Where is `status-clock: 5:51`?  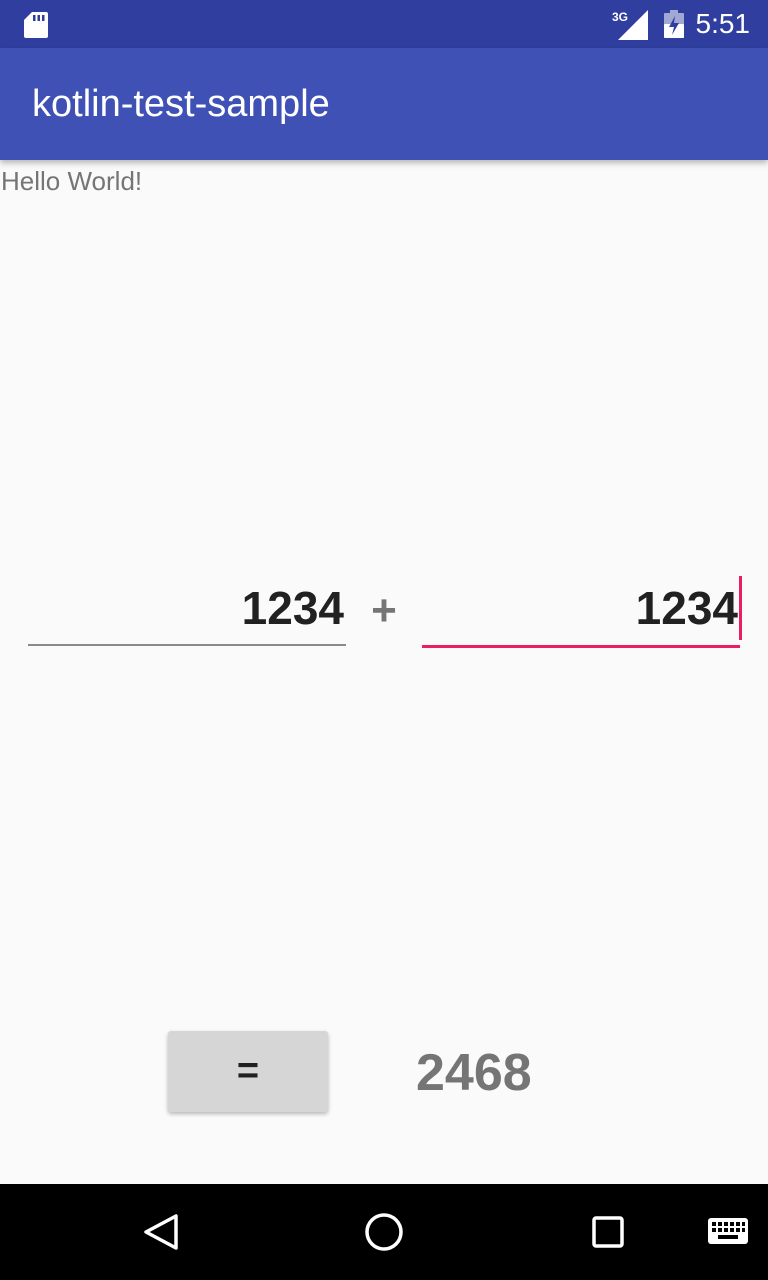
status-clock: 5:51 is located at coordinates (723, 23).